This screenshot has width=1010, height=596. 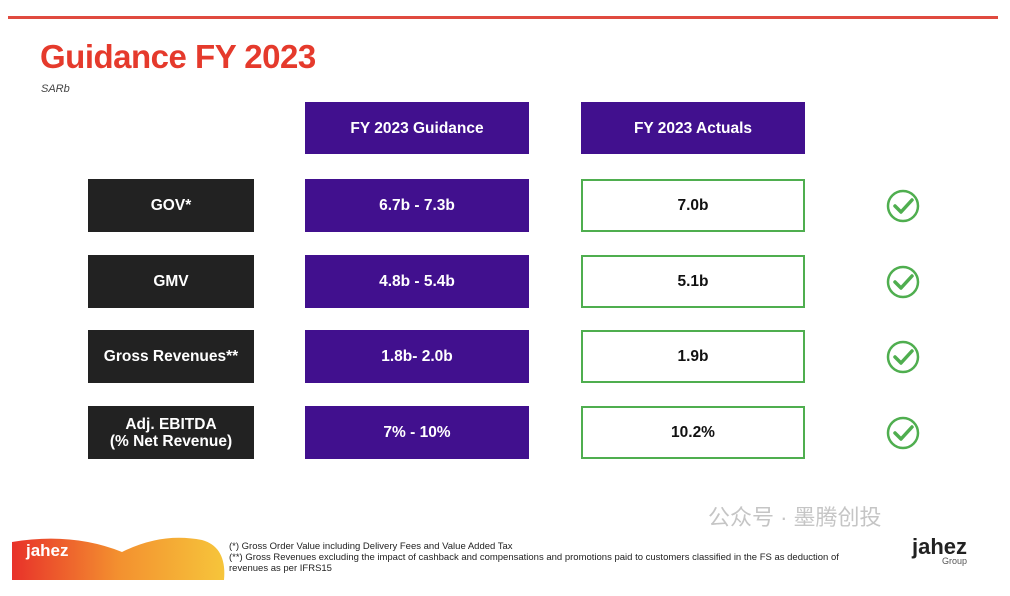 What do you see at coordinates (955, 561) in the screenshot?
I see `logo-sub: Group` at bounding box center [955, 561].